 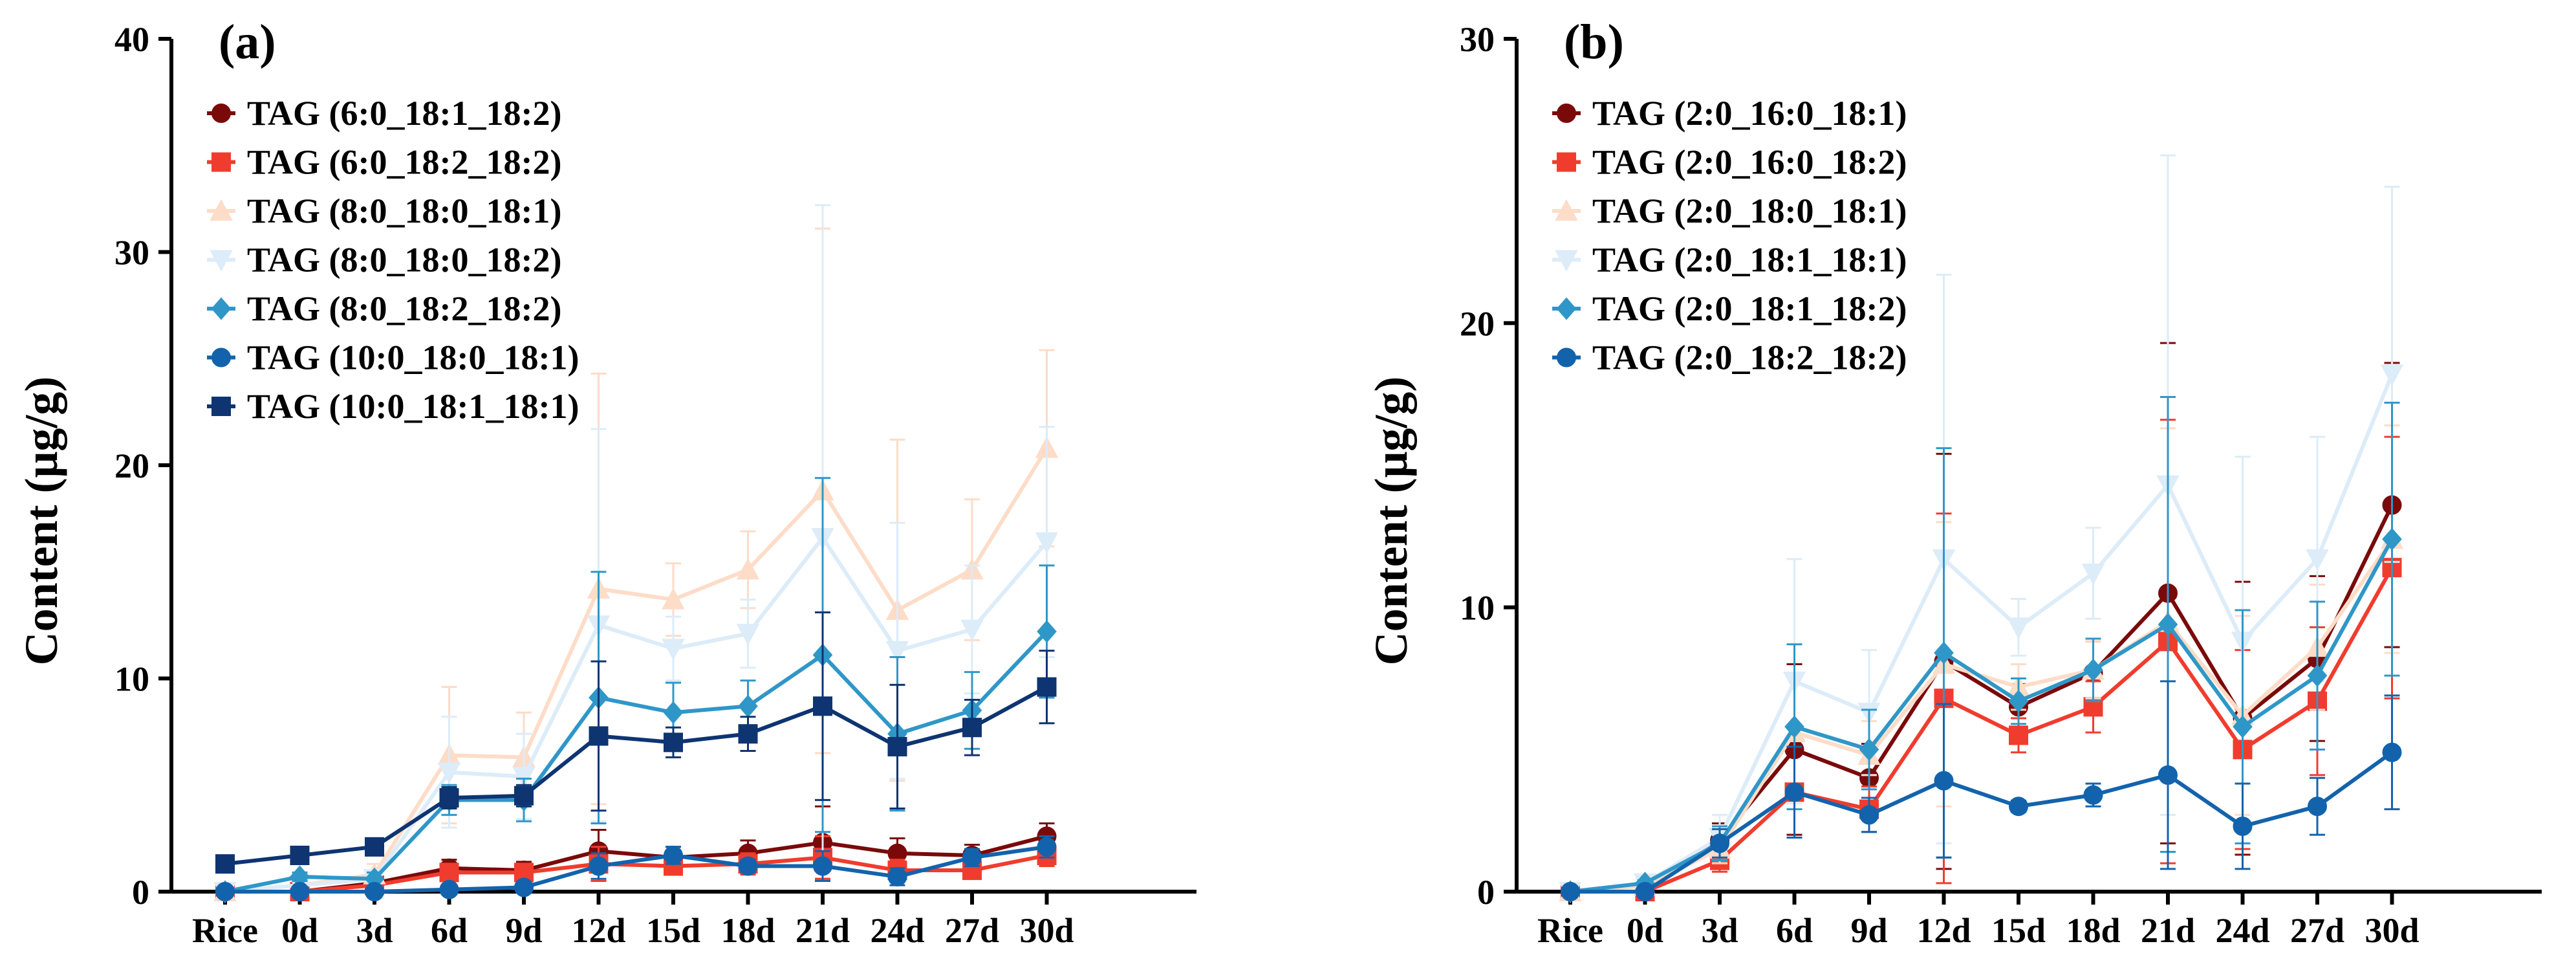 I want to click on y-tick-label: 10, so click(x=1477, y=608).